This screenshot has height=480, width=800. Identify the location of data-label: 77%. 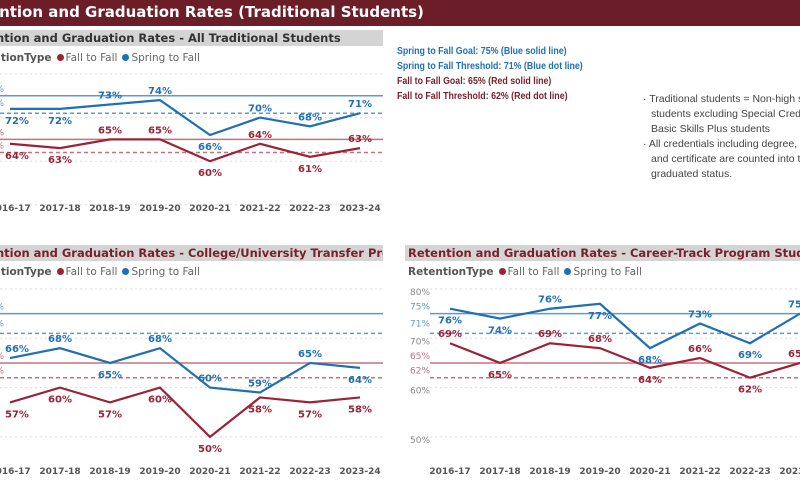
(600, 316).